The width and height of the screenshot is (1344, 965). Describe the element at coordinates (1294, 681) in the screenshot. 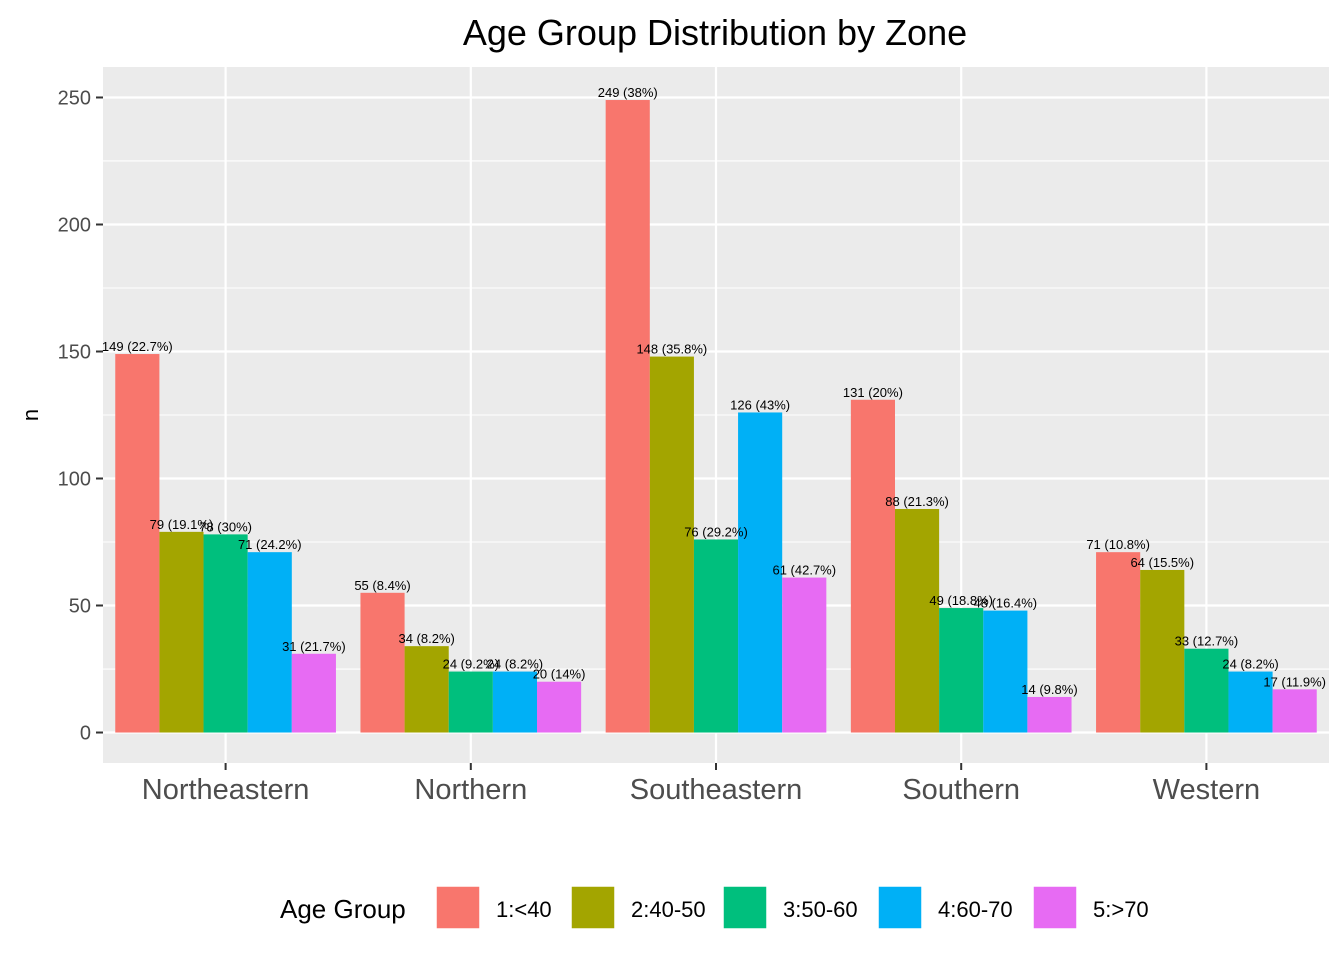

I see `data-label: 17 (11.9%)` at that location.